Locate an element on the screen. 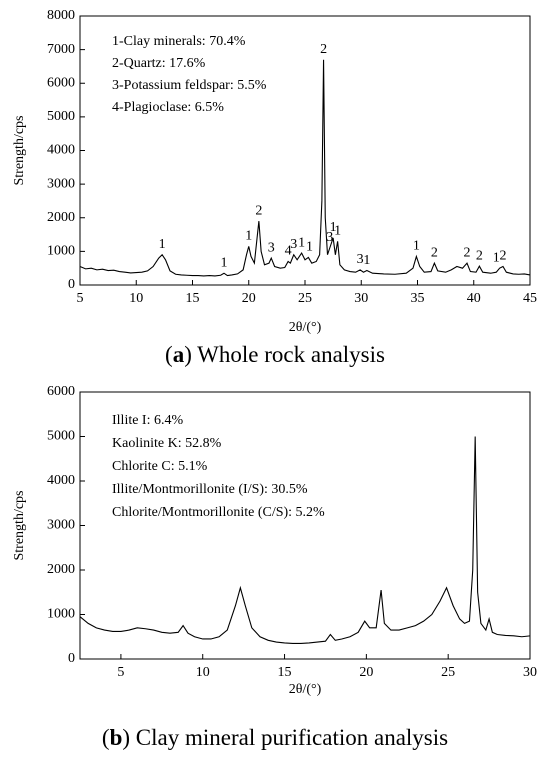  y-tick-label: 7000 is located at coordinates (61, 49).